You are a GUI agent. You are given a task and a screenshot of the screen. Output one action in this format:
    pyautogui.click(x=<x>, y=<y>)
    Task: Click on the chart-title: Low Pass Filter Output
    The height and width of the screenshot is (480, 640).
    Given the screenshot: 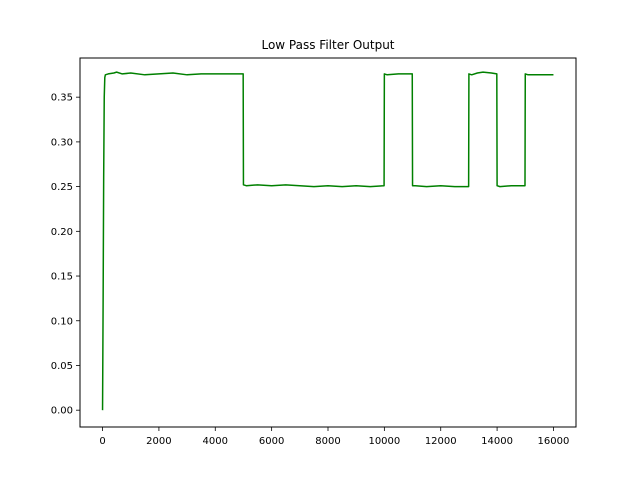 What is the action you would take?
    pyautogui.click(x=327, y=45)
    